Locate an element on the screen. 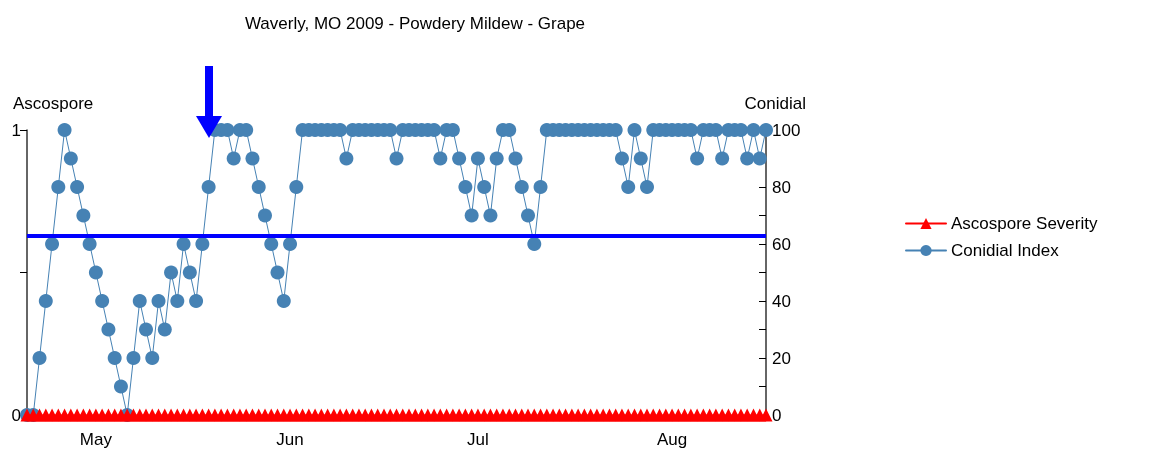  x-tick-label: May is located at coordinates (96, 439).